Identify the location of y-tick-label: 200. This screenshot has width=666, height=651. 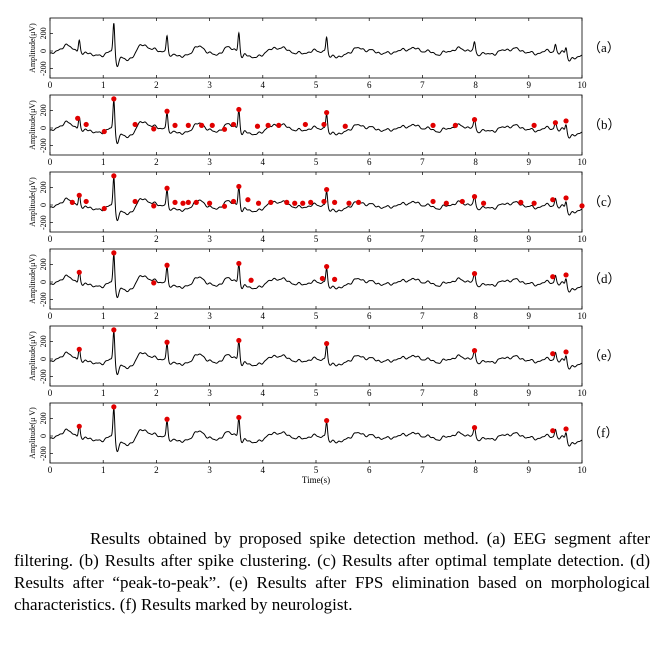
(43, 110).